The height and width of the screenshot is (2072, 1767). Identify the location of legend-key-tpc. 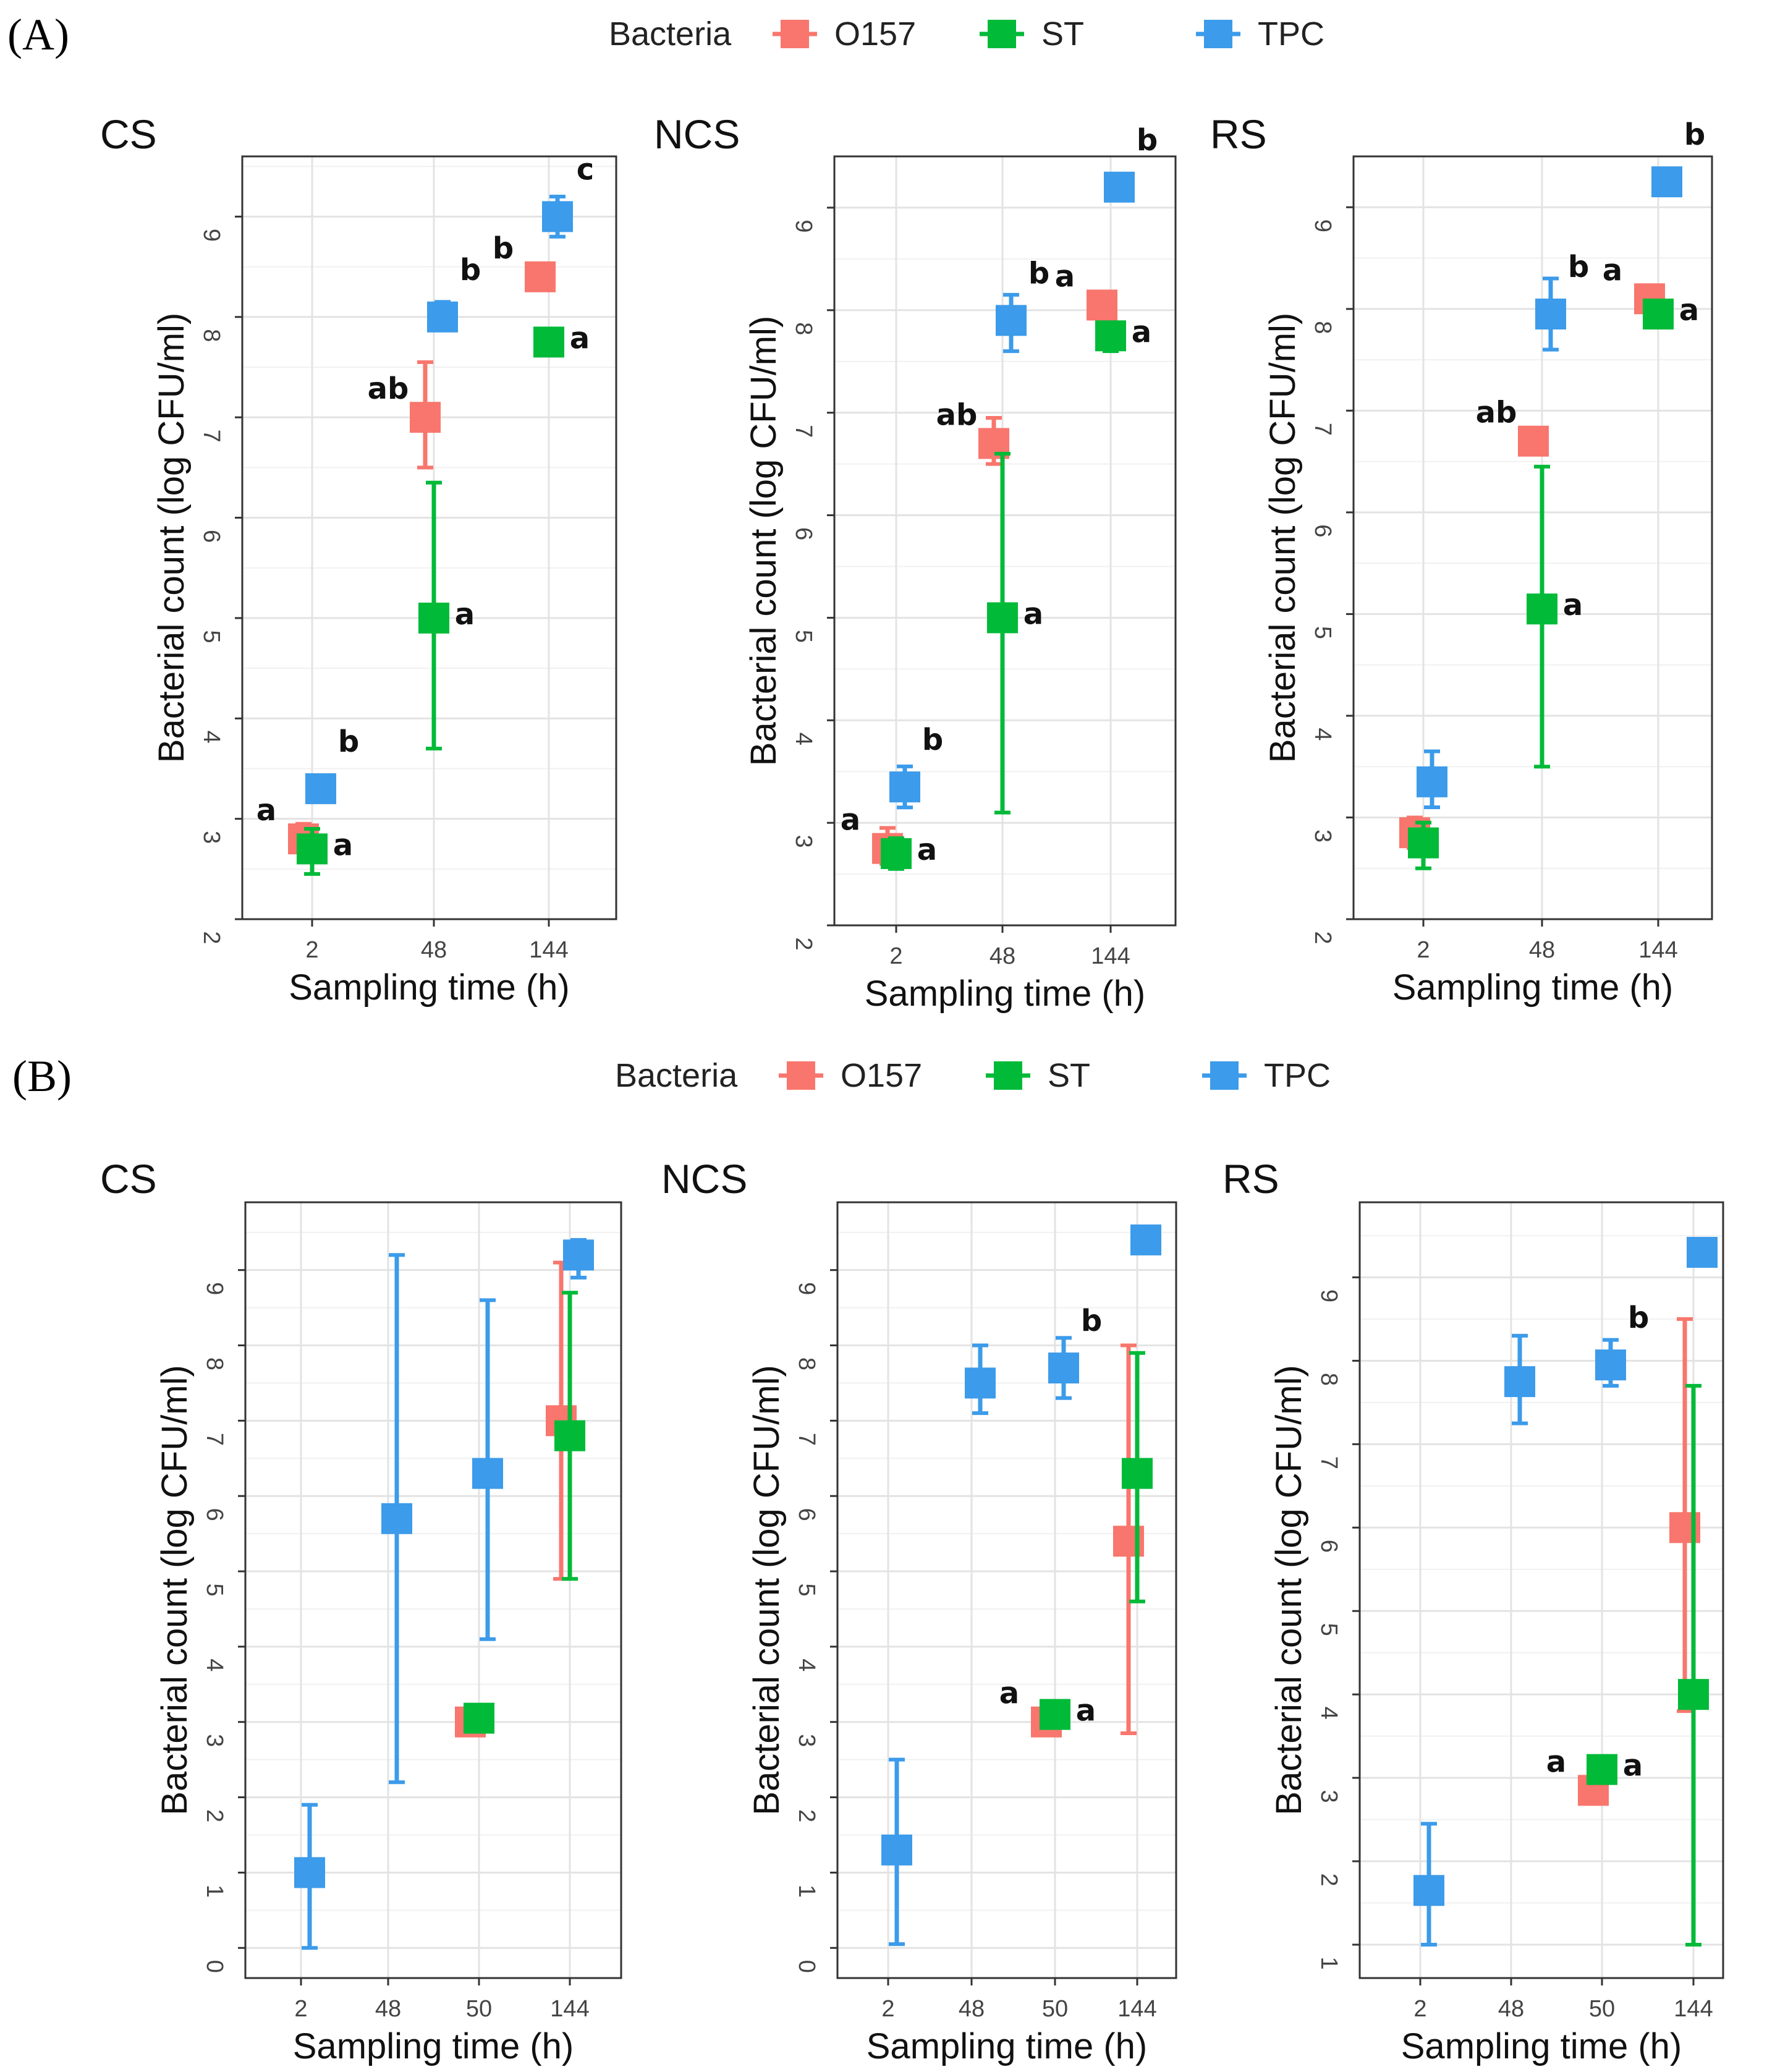
(1218, 34).